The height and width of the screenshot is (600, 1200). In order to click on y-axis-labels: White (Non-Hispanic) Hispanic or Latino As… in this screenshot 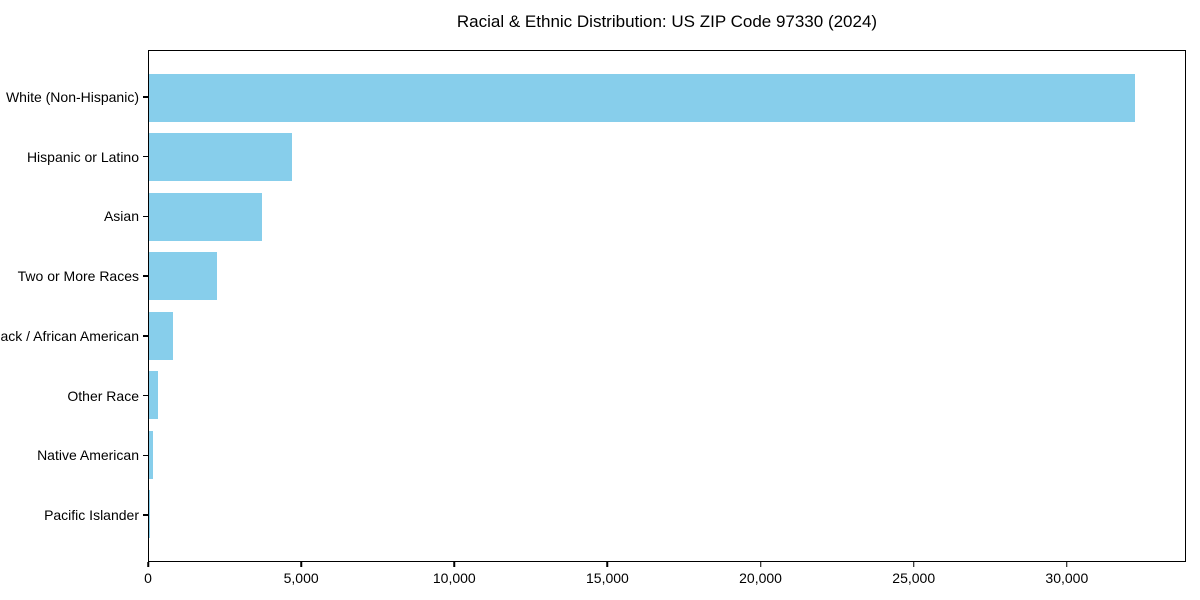, I will do `click(74, 306)`.